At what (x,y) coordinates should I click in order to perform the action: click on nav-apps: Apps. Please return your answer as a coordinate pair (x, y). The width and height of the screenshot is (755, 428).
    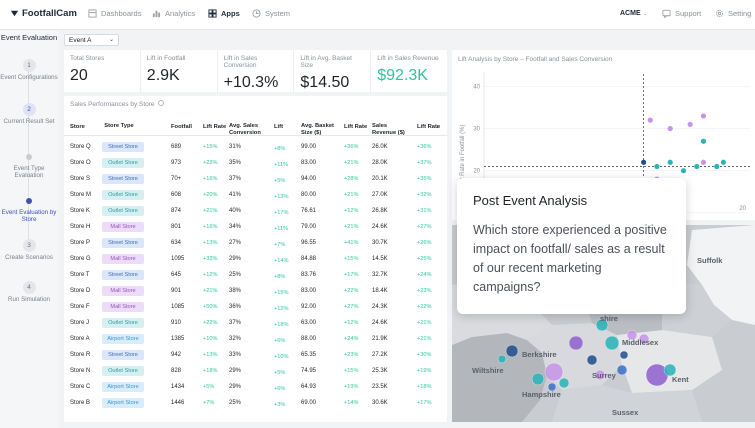
    Looking at the image, I should click on (224, 13).